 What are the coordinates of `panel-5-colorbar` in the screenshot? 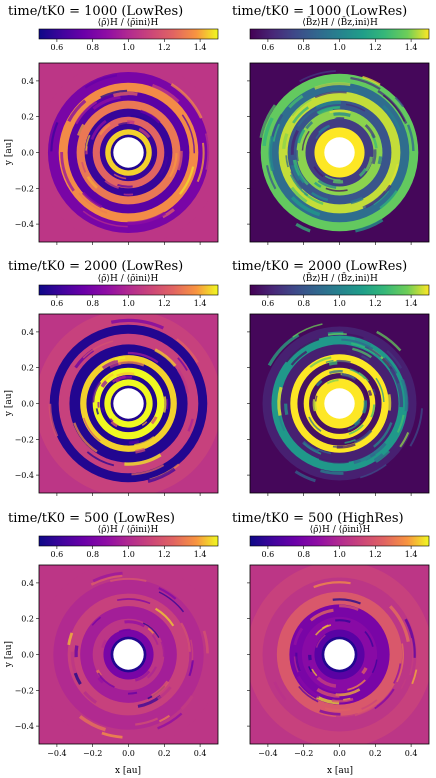 It's located at (128, 541).